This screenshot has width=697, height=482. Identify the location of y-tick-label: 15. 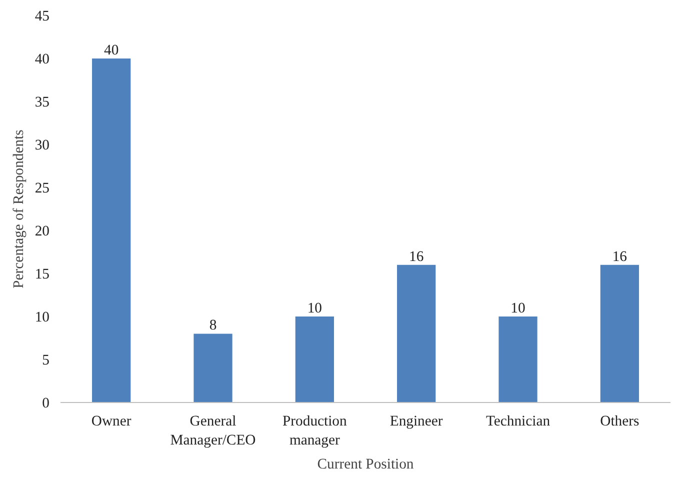
(42, 274).